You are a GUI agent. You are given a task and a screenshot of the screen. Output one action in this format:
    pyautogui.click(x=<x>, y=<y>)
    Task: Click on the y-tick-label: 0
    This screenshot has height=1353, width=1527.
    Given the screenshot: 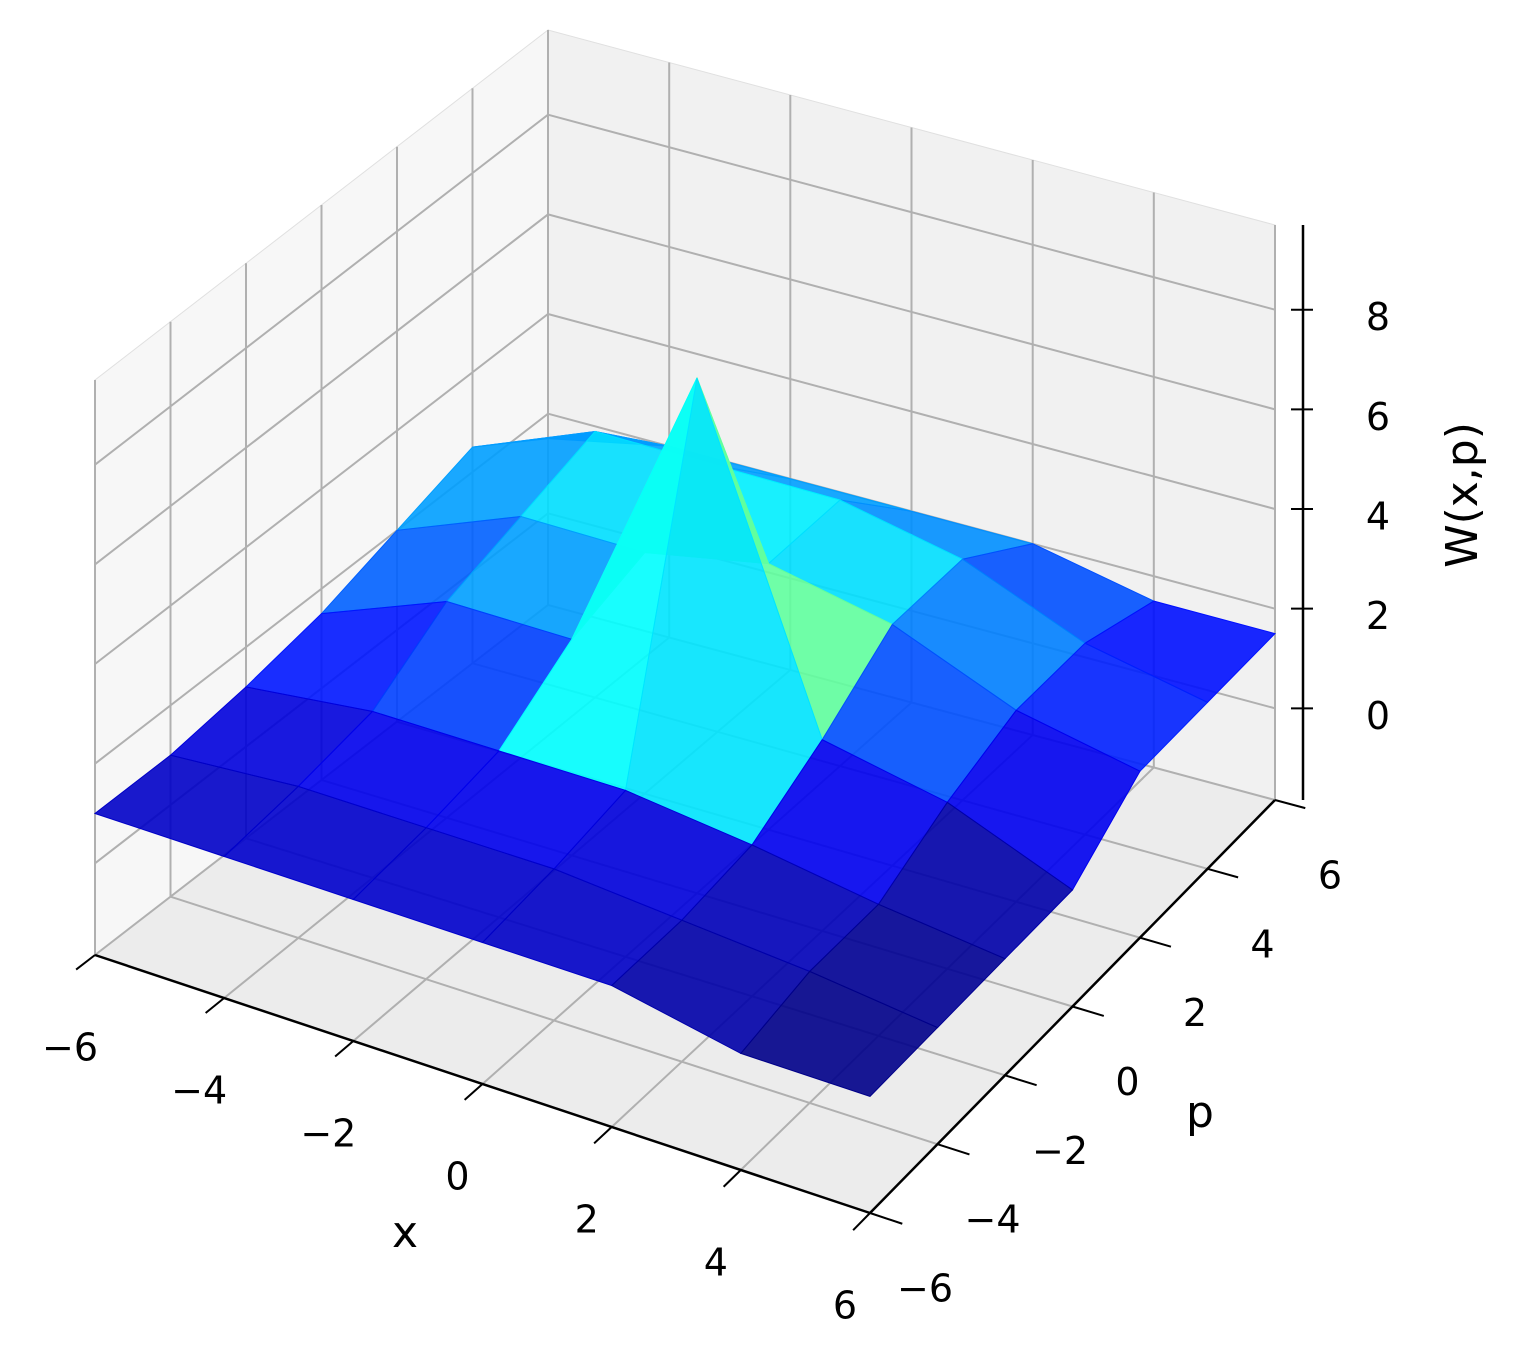 What is the action you would take?
    pyautogui.click(x=1127, y=1082)
    